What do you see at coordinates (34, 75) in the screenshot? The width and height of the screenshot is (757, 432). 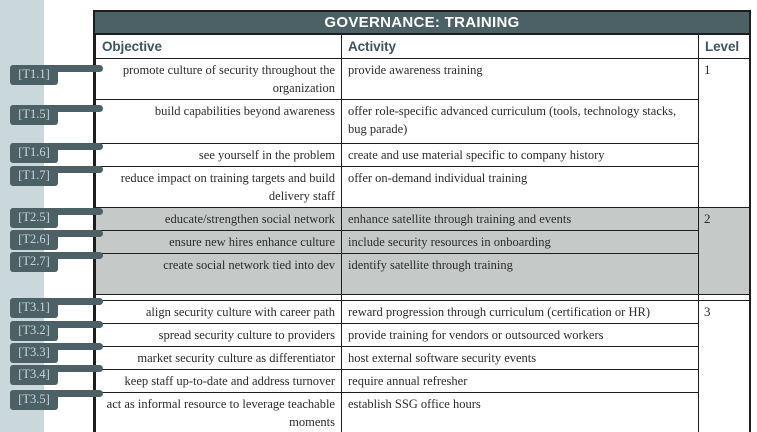 I see `tag-label: [T1.1]` at bounding box center [34, 75].